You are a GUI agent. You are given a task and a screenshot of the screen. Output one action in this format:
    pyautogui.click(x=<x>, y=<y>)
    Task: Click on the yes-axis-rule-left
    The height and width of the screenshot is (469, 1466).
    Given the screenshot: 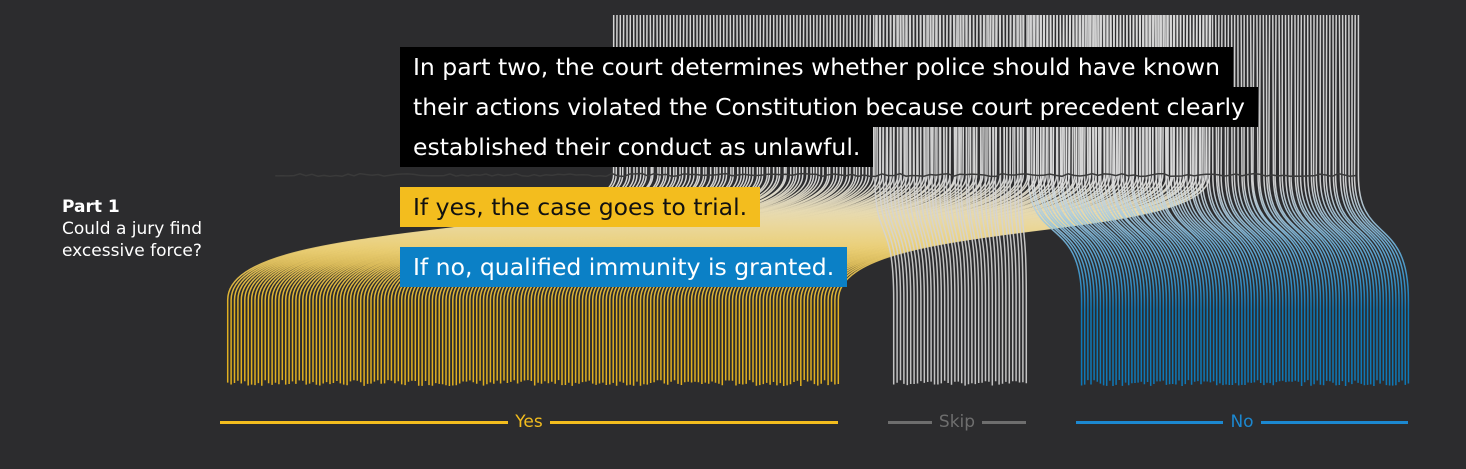 What is the action you would take?
    pyautogui.click(x=364, y=422)
    